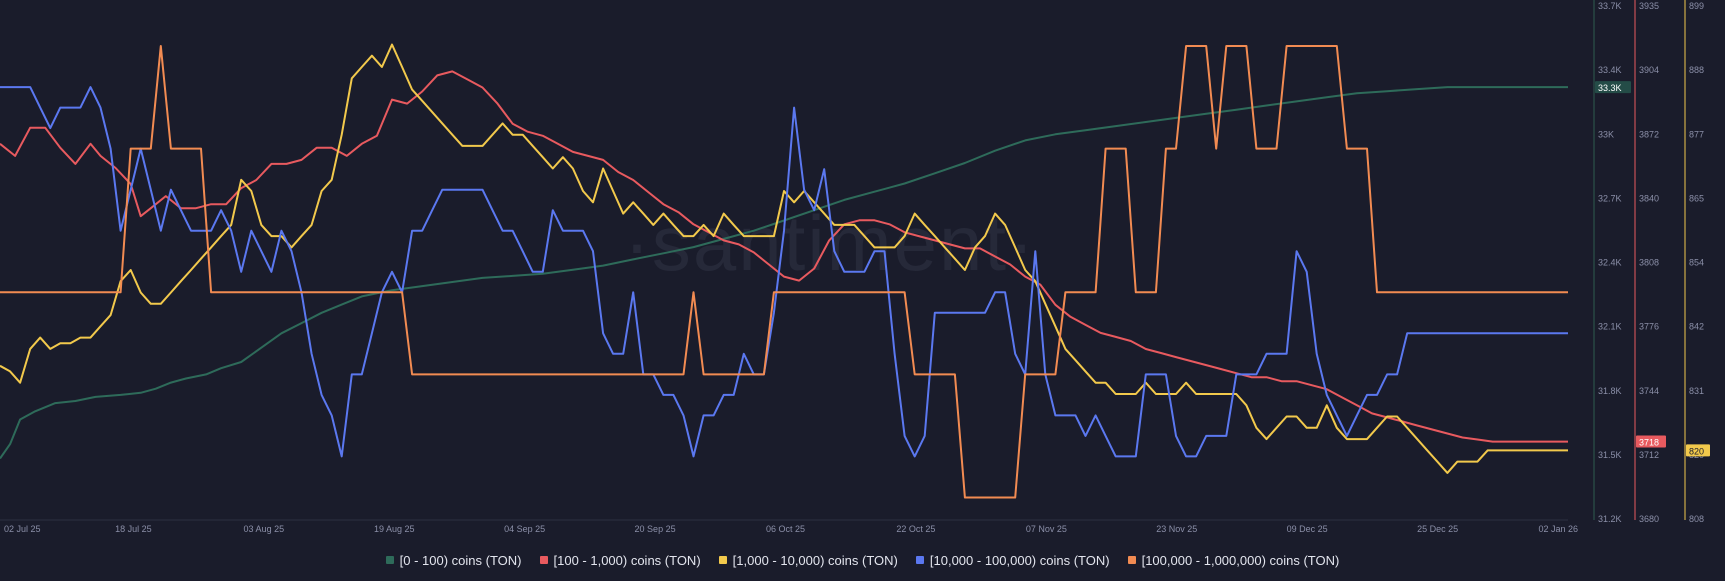  Describe the element at coordinates (1649, 6) in the screenshot. I see `y2-tick-label: 3935` at that location.